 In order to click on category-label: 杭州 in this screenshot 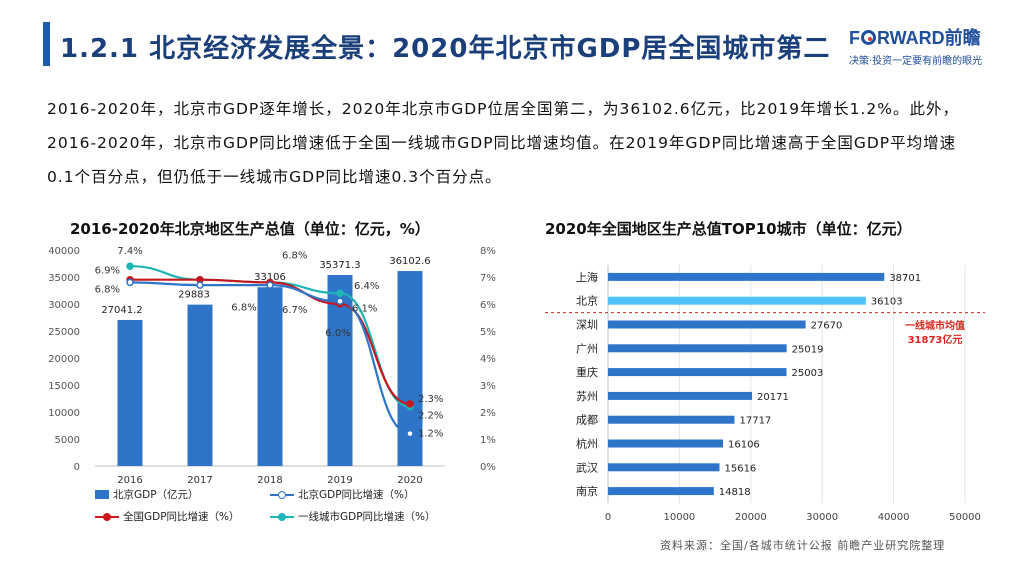, I will do `click(587, 444)`.